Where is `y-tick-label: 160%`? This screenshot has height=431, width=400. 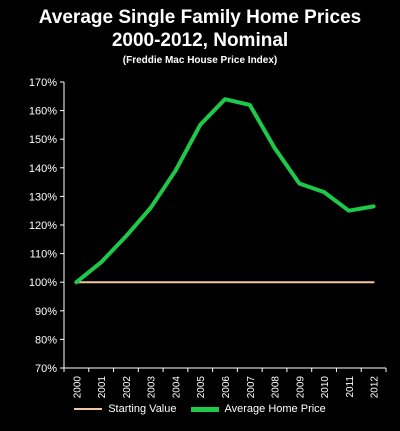 y-tick-label: 160% is located at coordinates (43, 112).